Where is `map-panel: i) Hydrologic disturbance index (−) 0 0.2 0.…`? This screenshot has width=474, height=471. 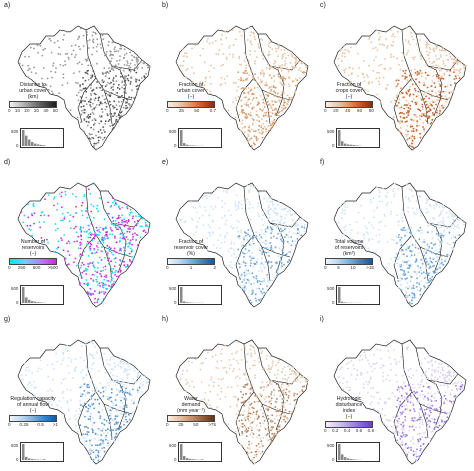
map-panel: i) Hydrologic disturbance index (−) 0 0.2 0.… is located at coordinates (395, 392).